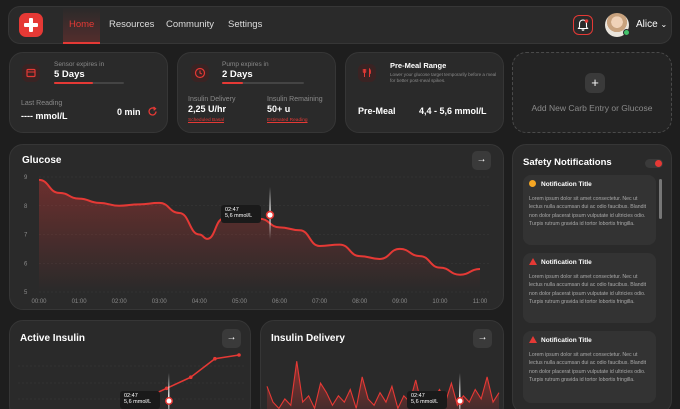 This screenshot has height=409, width=680. What do you see at coordinates (73, 83) in the screenshot?
I see `sensor-progress-fill` at bounding box center [73, 83].